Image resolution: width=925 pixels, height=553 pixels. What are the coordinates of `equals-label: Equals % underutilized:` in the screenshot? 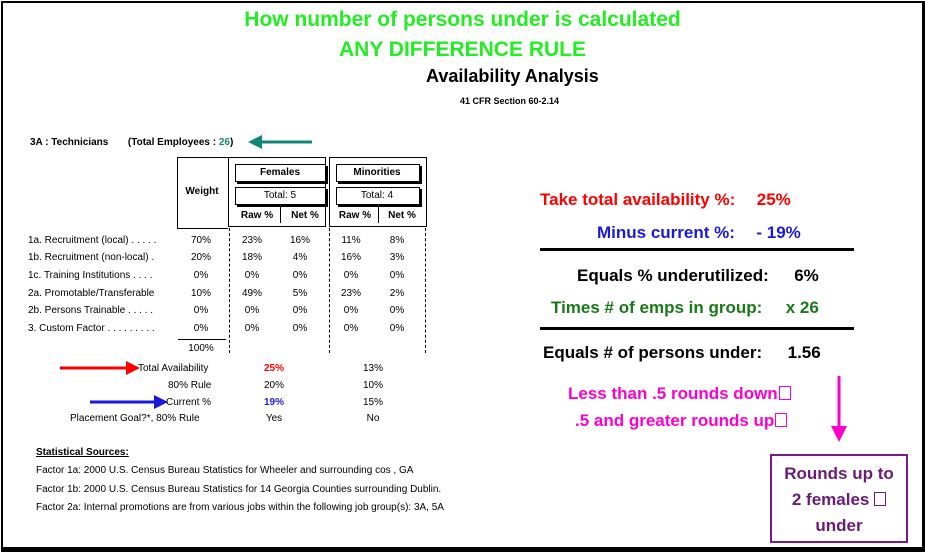 It's located at (673, 275).